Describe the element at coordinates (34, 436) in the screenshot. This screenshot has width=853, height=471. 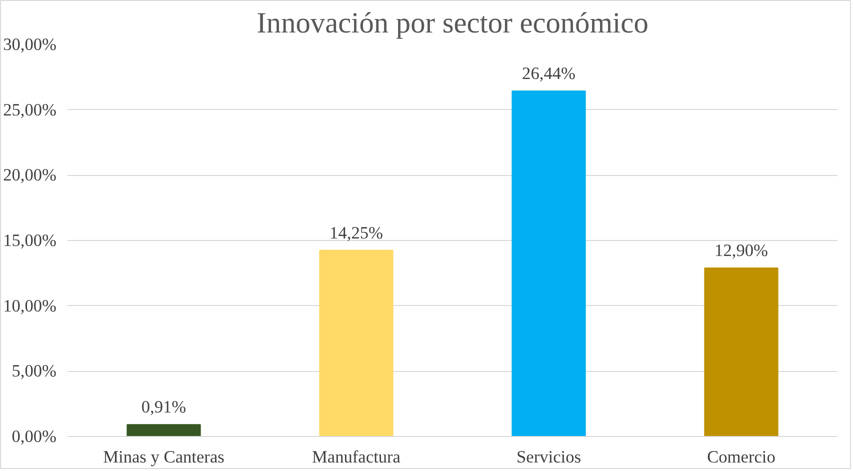
I see `y-tick-label: 0,00%` at that location.